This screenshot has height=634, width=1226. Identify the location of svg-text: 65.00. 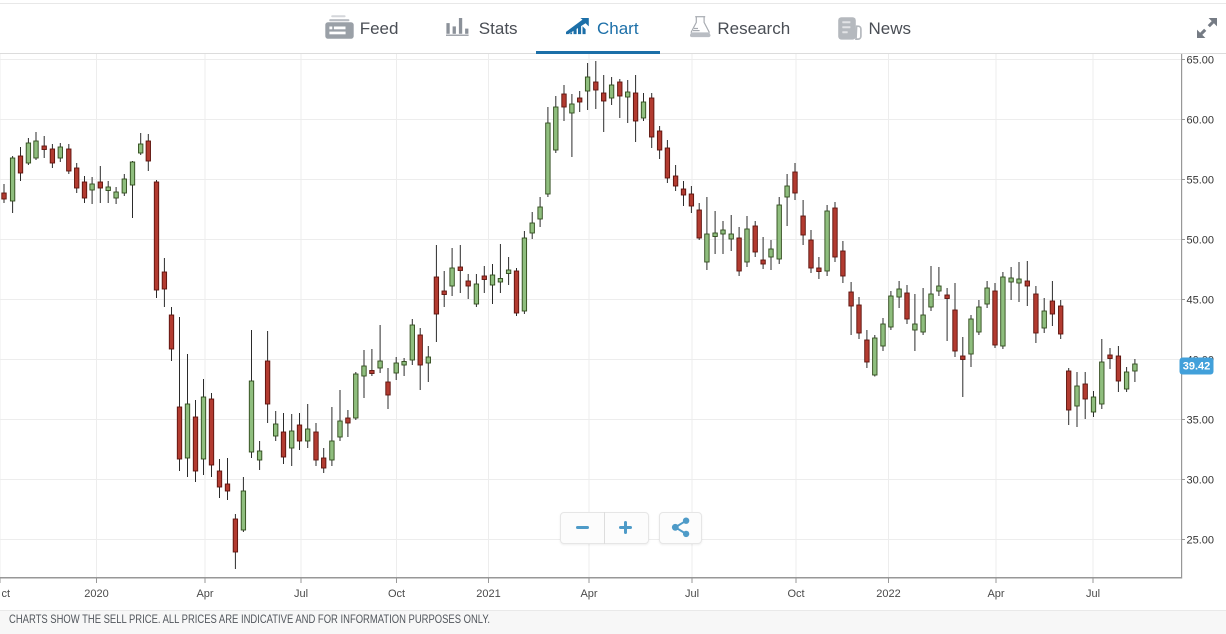
(1201, 61).